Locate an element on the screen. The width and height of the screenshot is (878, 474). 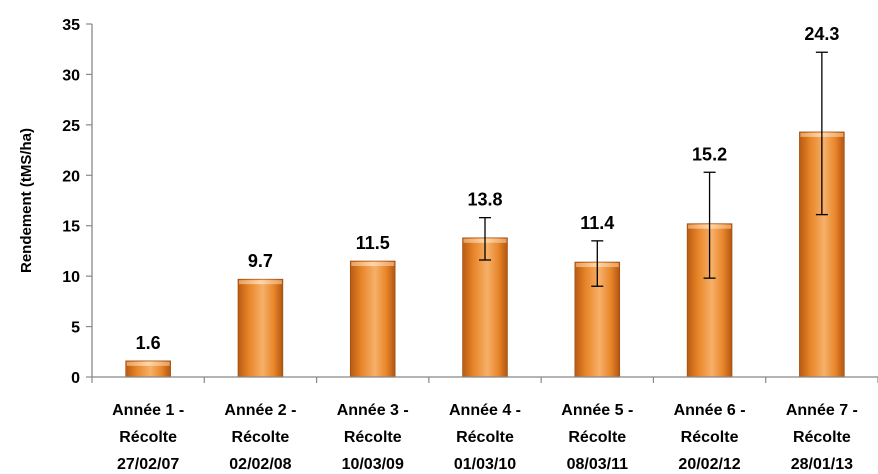
x-category-line: Année 1 - is located at coordinates (148, 410).